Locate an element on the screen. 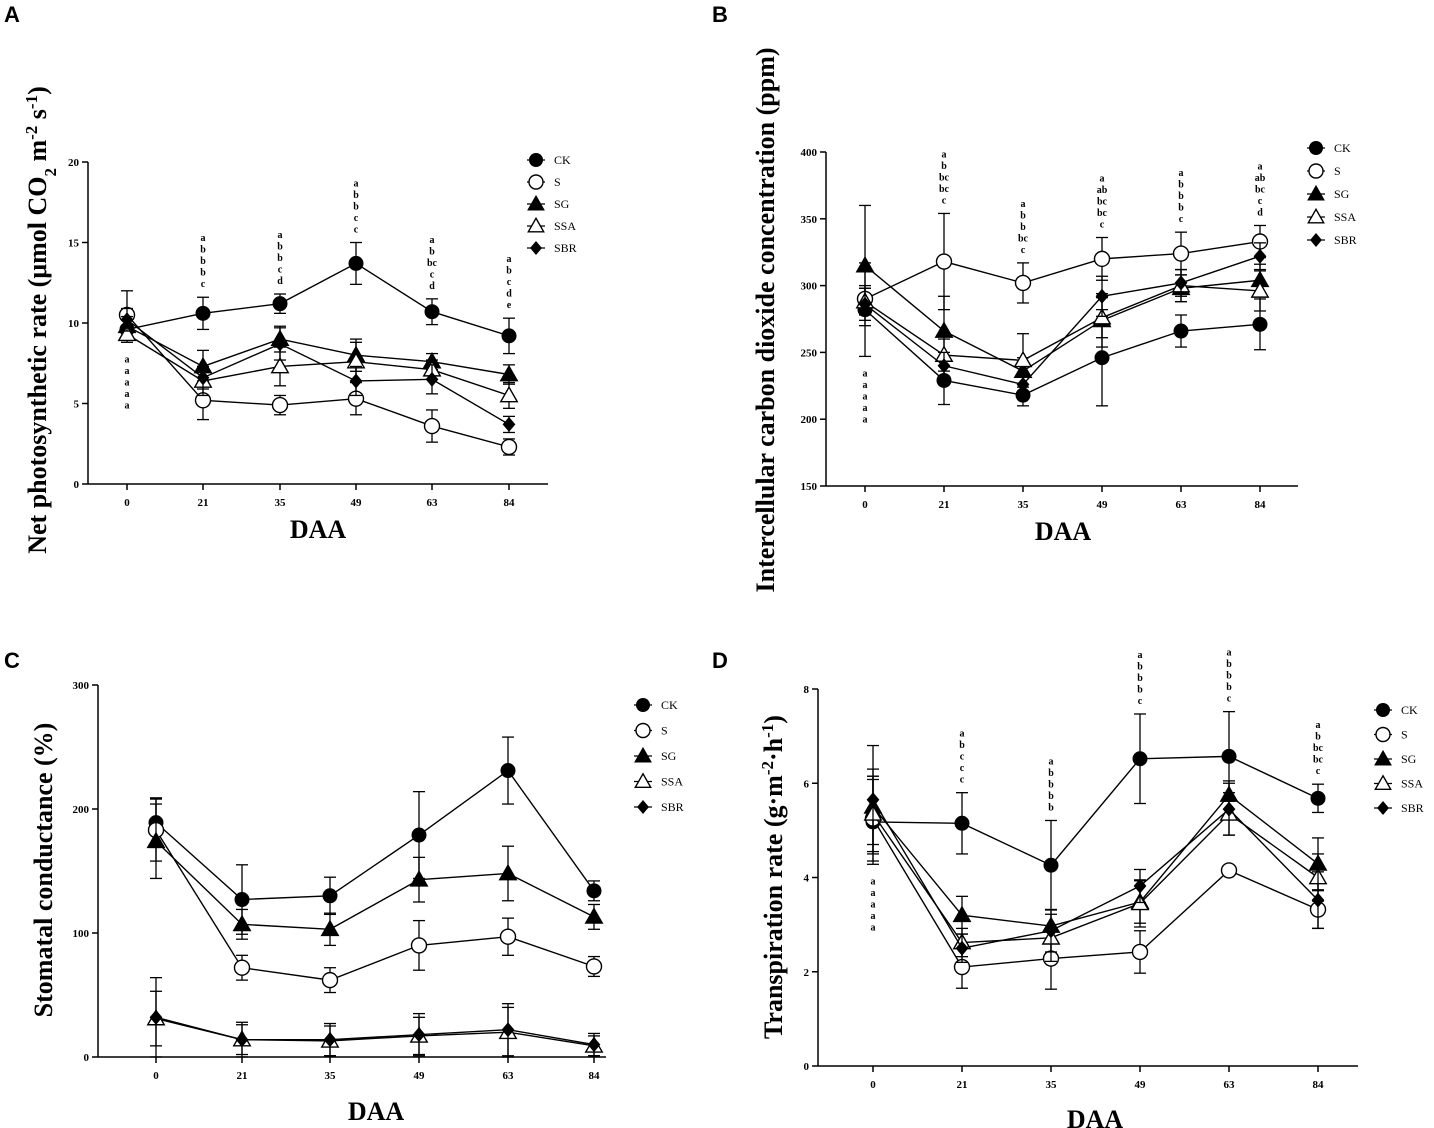 The height and width of the screenshot is (1128, 1434). legend-label: S is located at coordinates (664, 731).